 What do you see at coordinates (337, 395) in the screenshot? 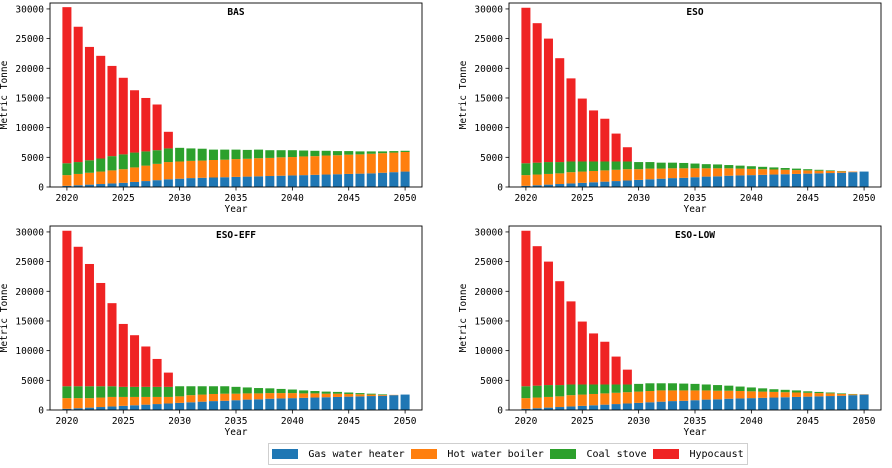
I see `bar-hot-water-boiler-2044` at bounding box center [337, 395].